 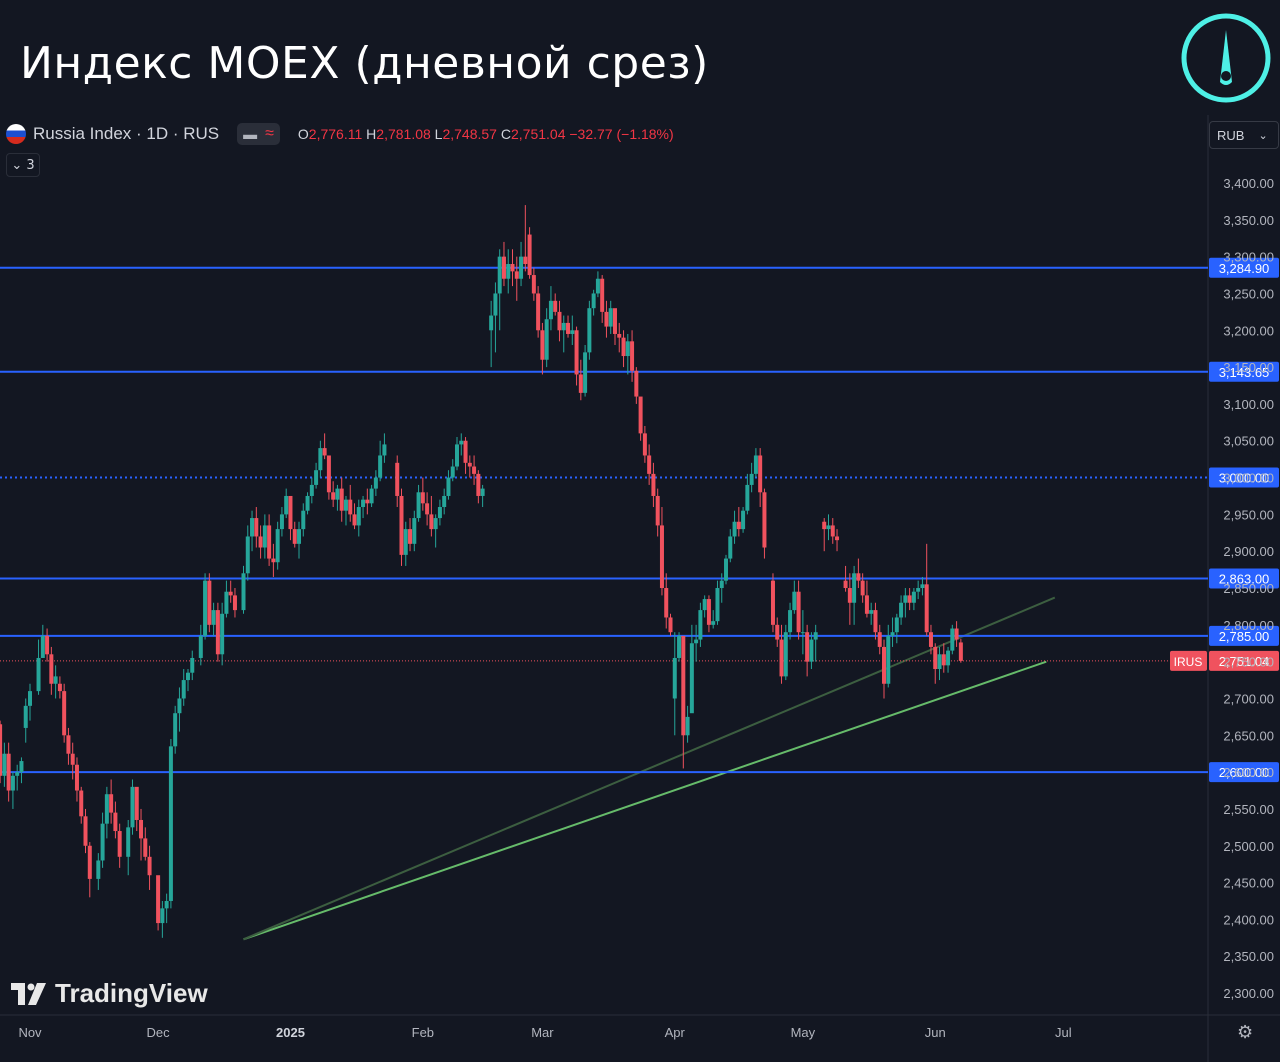 What do you see at coordinates (1244, 636) in the screenshot?
I see `level-price-label: 2,785.00` at bounding box center [1244, 636].